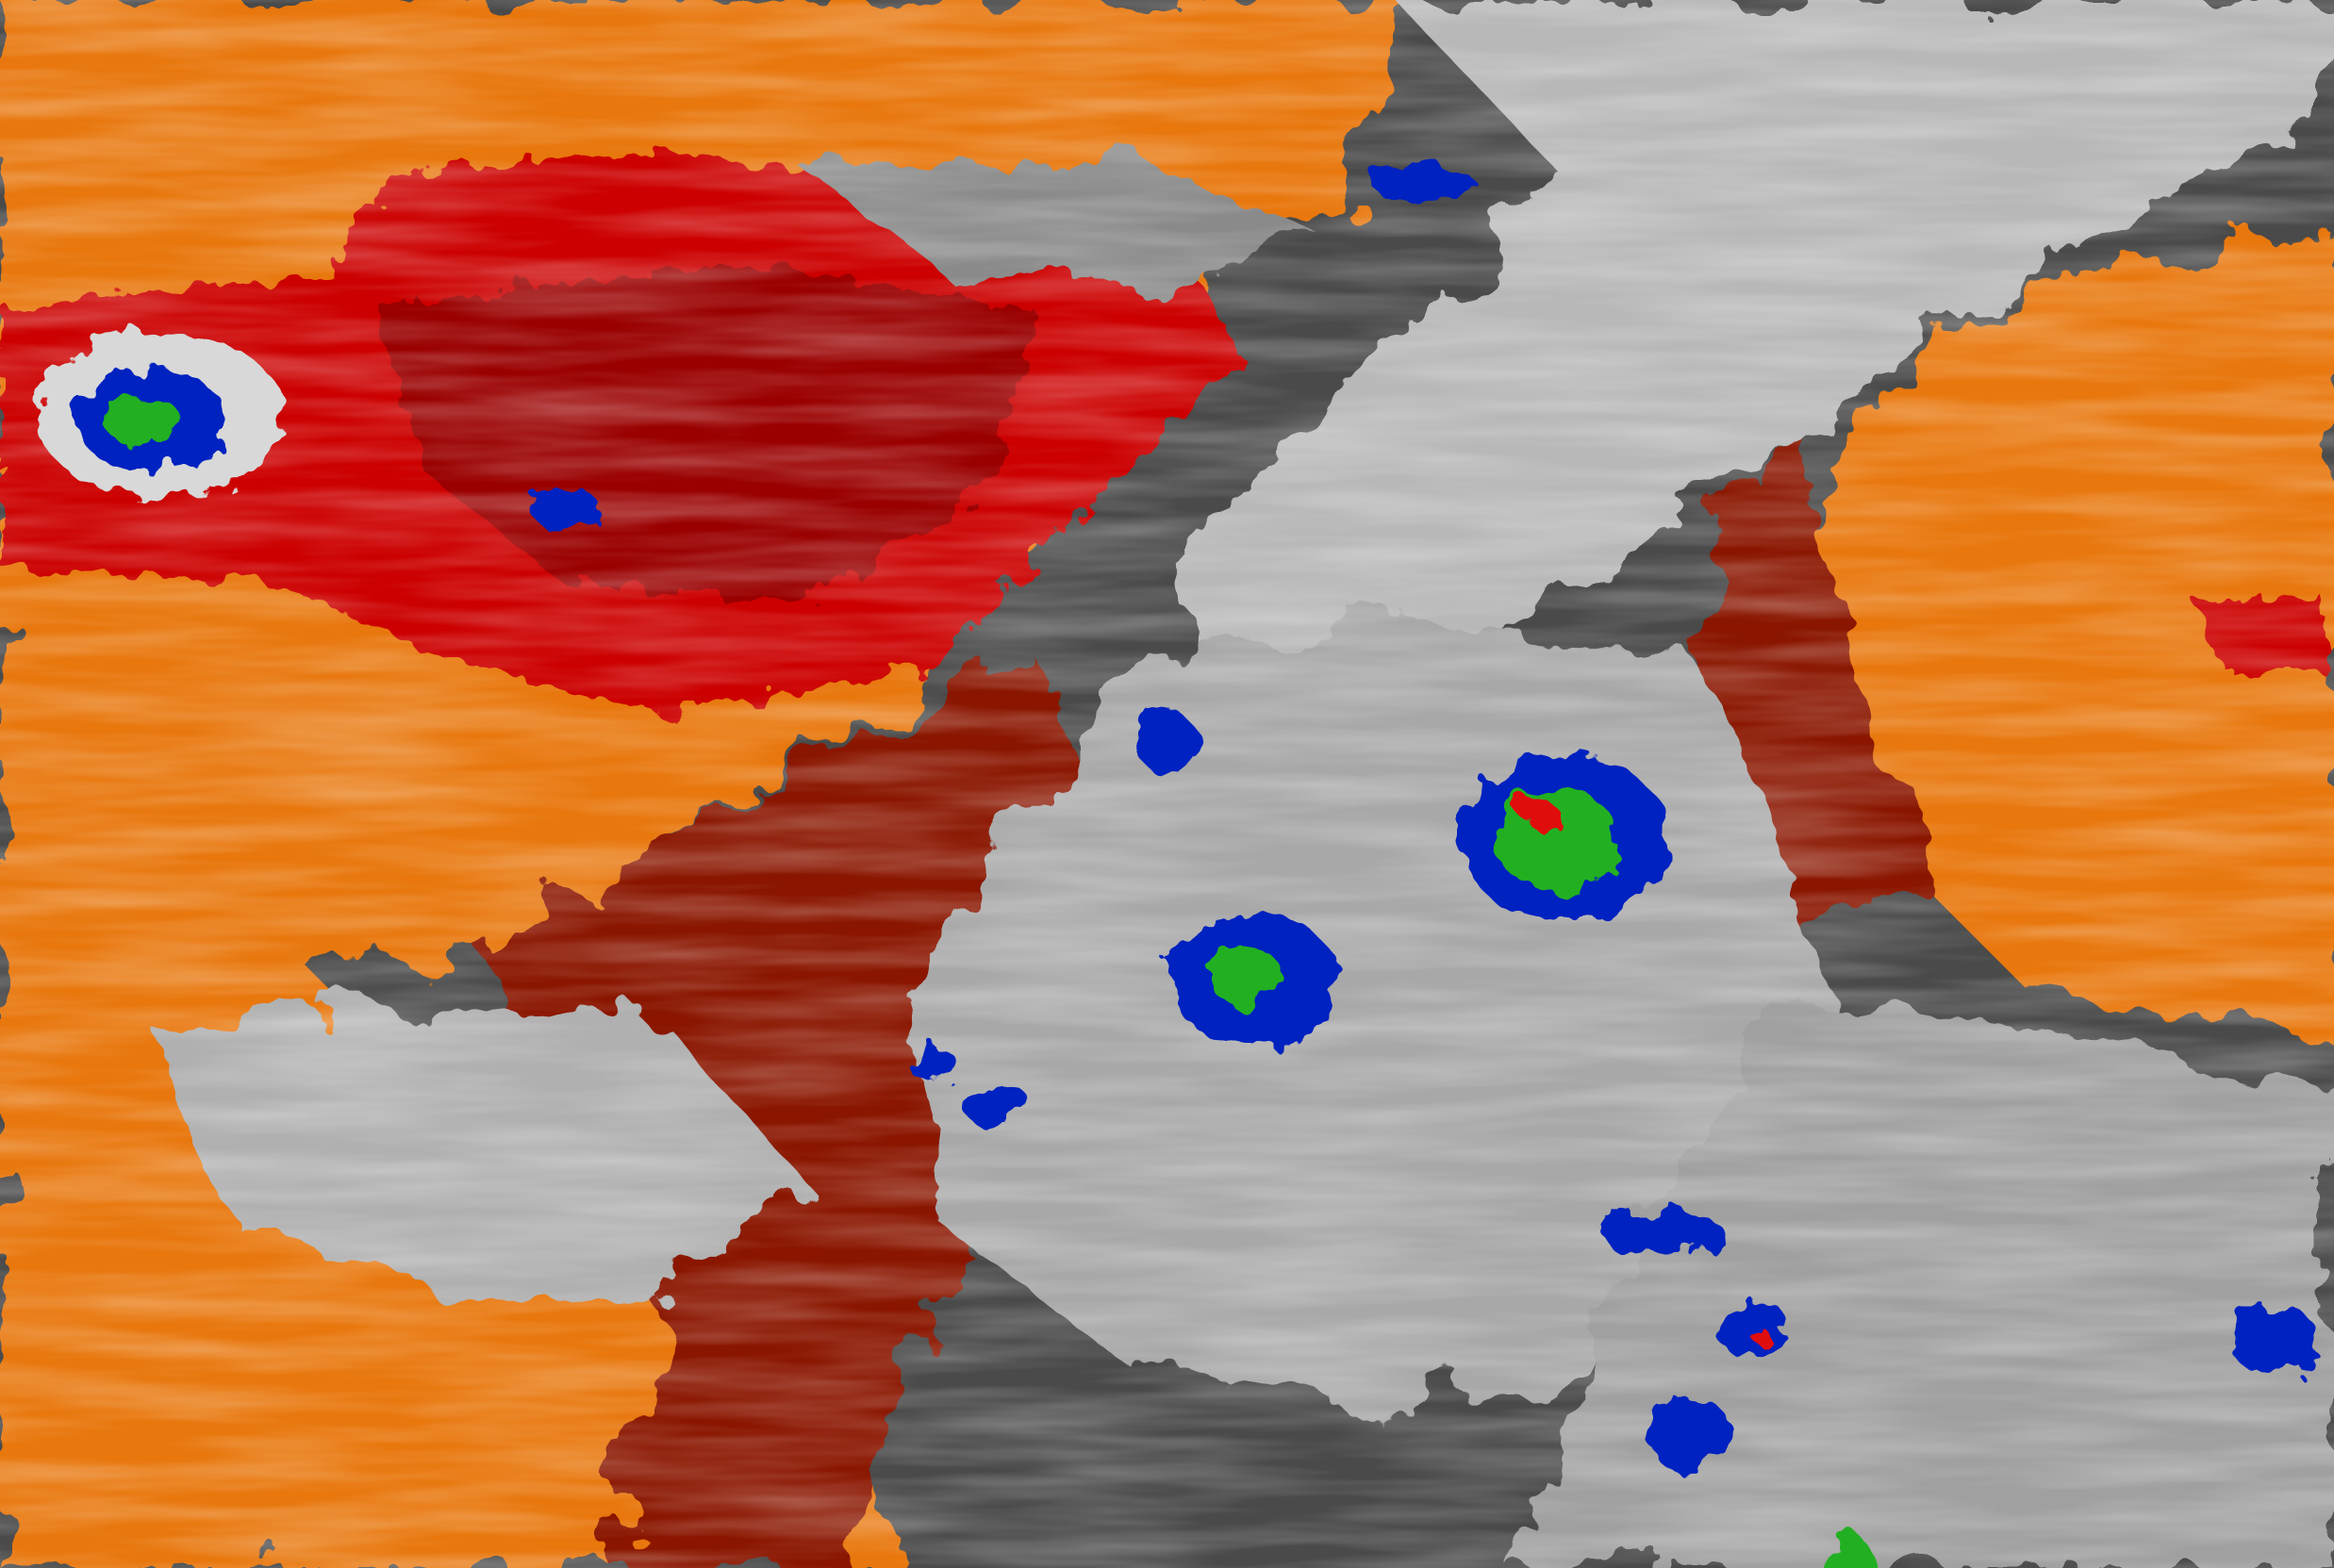 Image resolution: width=2334 pixels, height=1568 pixels. I want to click on convective-cell-center, so click(1254, 981).